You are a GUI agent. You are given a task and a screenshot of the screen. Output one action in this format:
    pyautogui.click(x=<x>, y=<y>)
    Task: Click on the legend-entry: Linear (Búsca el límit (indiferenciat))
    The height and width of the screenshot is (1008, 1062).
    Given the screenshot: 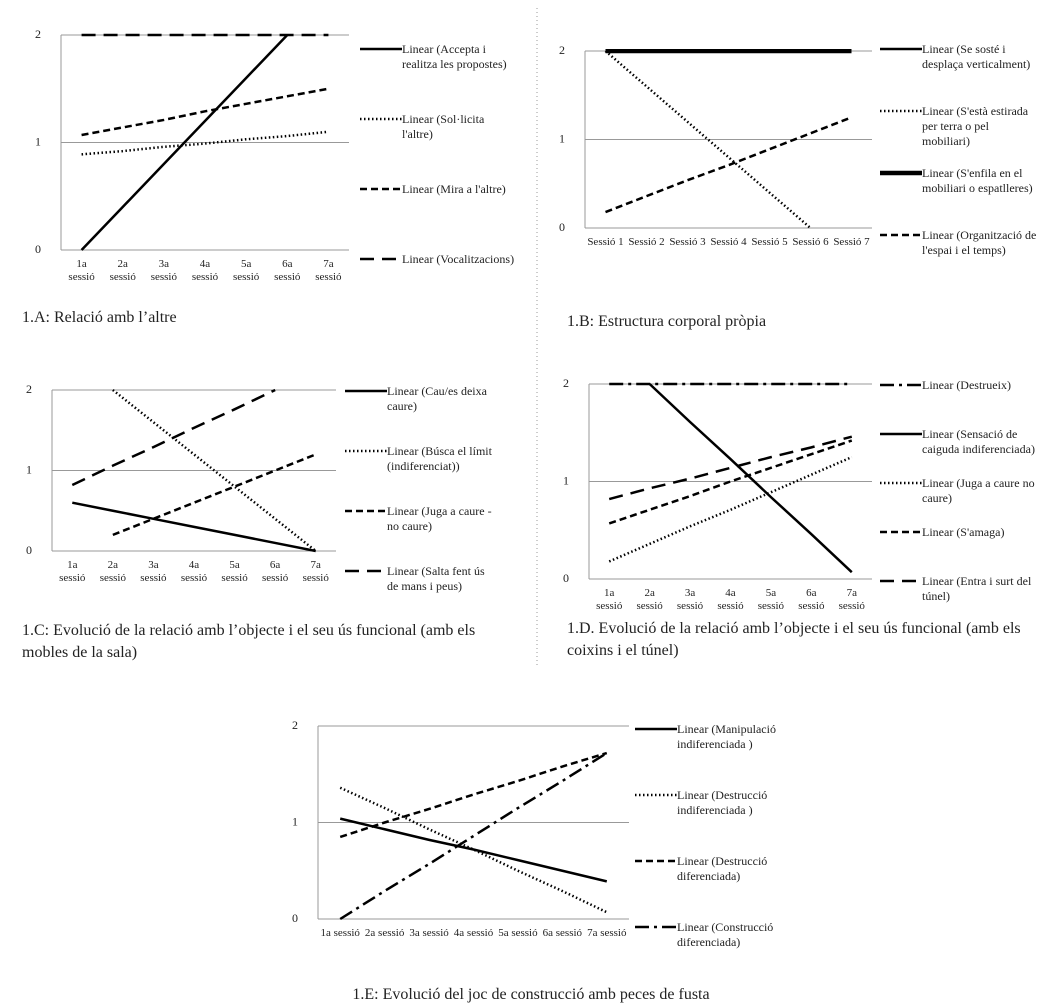 What is the action you would take?
    pyautogui.click(x=421, y=459)
    